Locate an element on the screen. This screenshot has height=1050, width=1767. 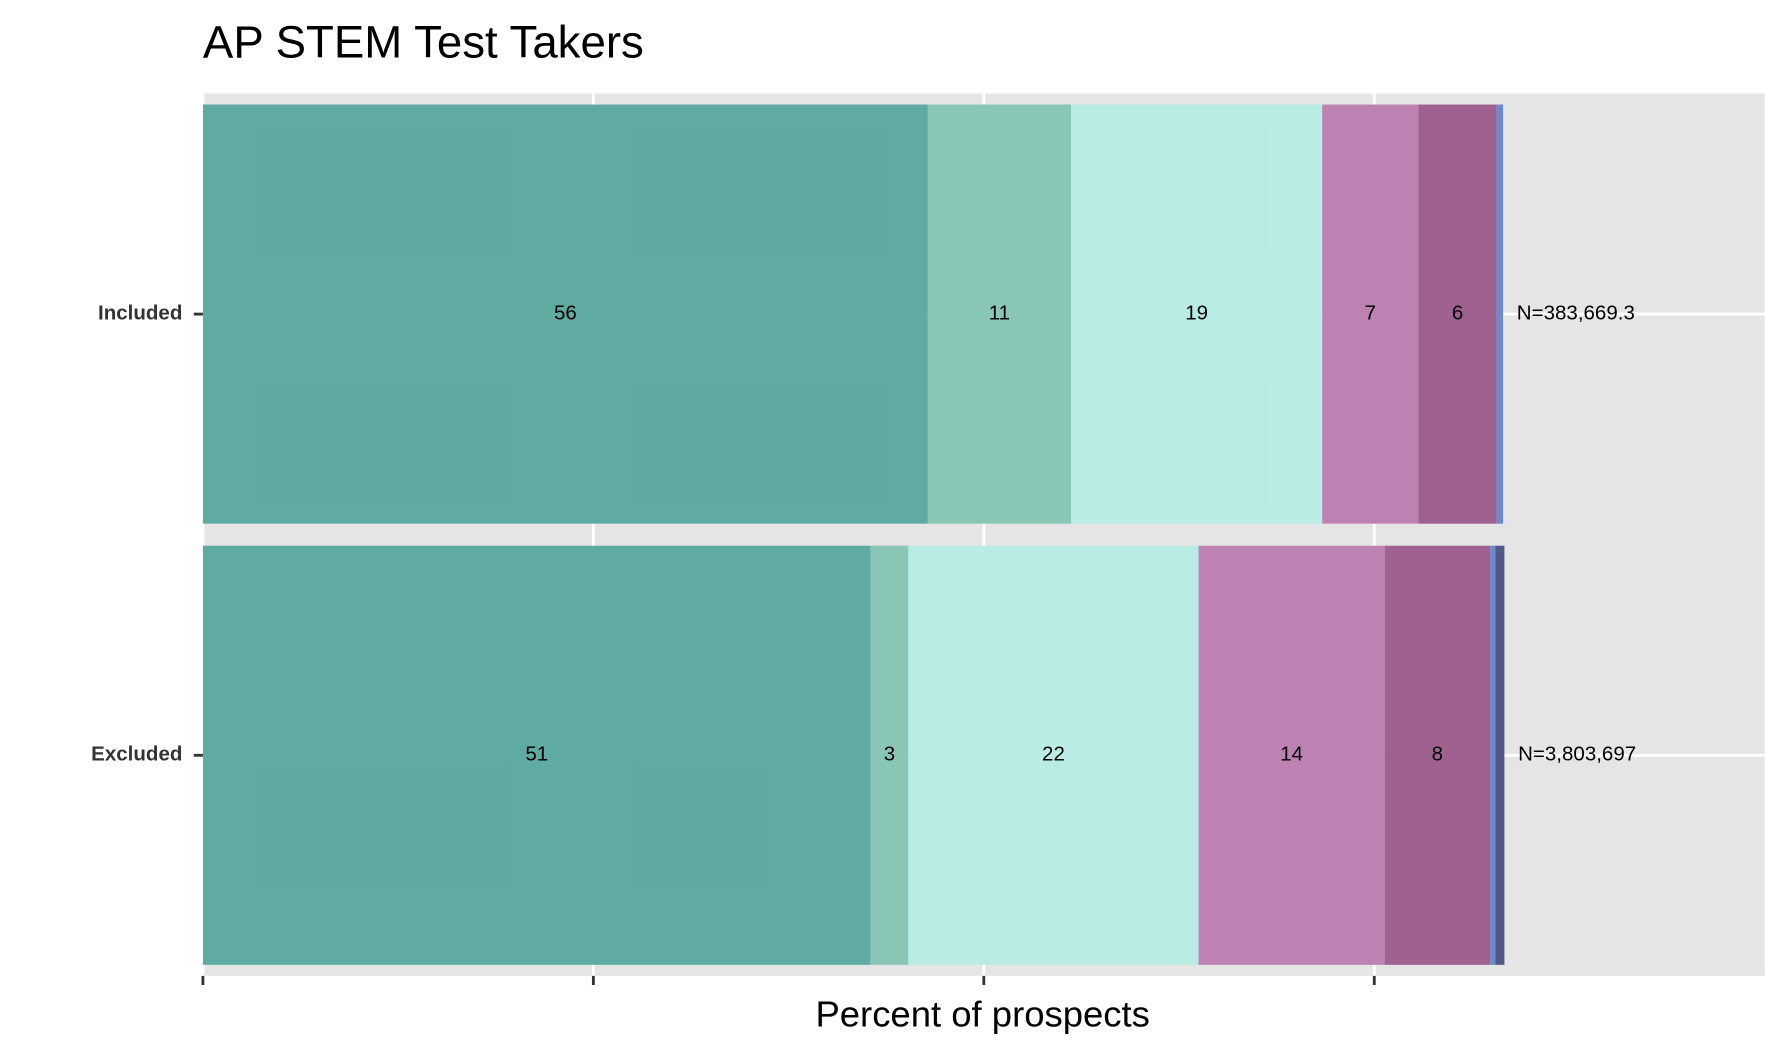
data-label: 14 is located at coordinates (1291, 754).